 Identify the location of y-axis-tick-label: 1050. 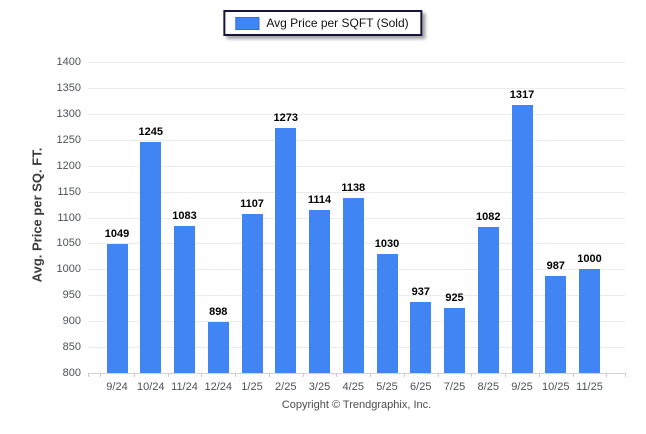
(68, 243).